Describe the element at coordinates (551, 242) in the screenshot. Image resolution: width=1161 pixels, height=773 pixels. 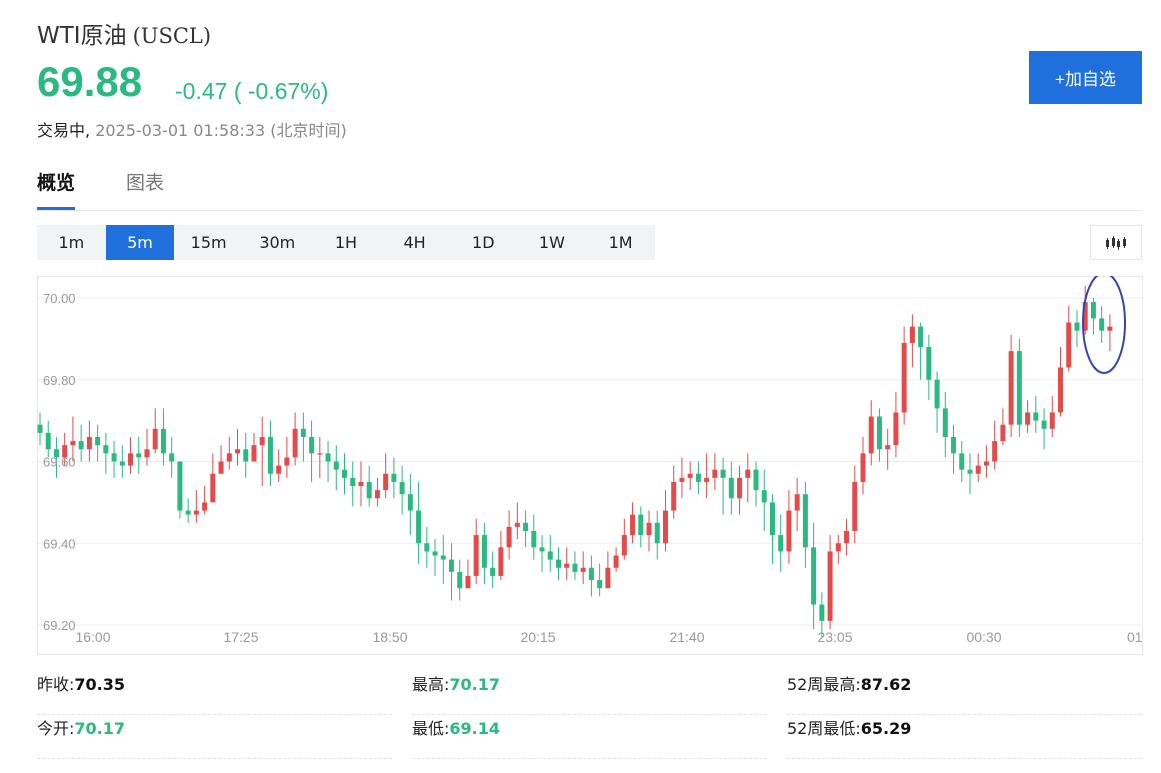
I see `period-1w: 1W` at that location.